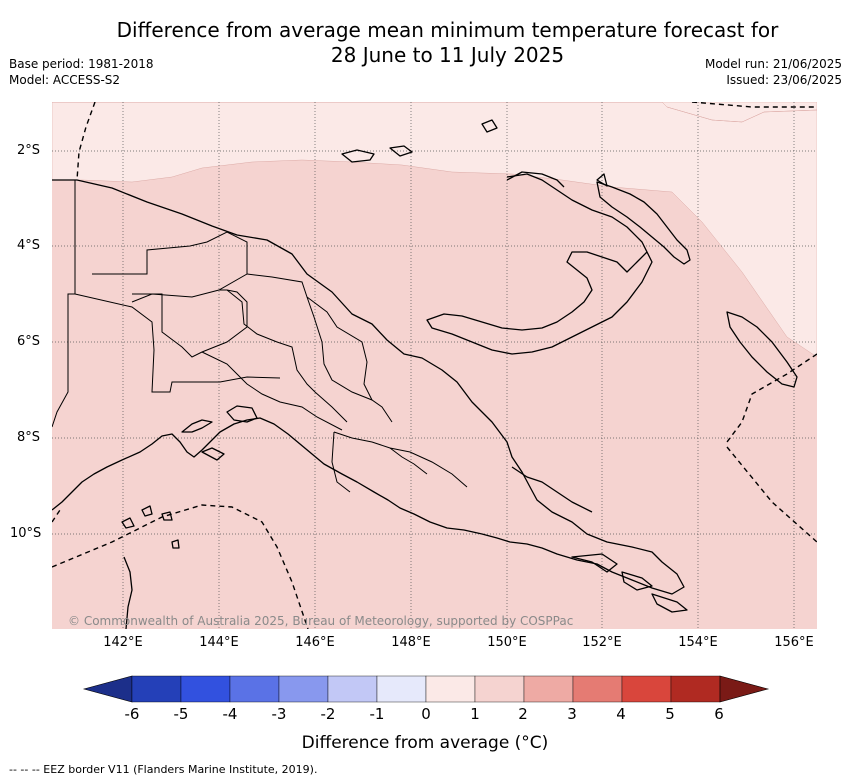 The image size is (850, 781). What do you see at coordinates (643, 223) in the screenshot?
I see `new-ireland-coast` at bounding box center [643, 223].